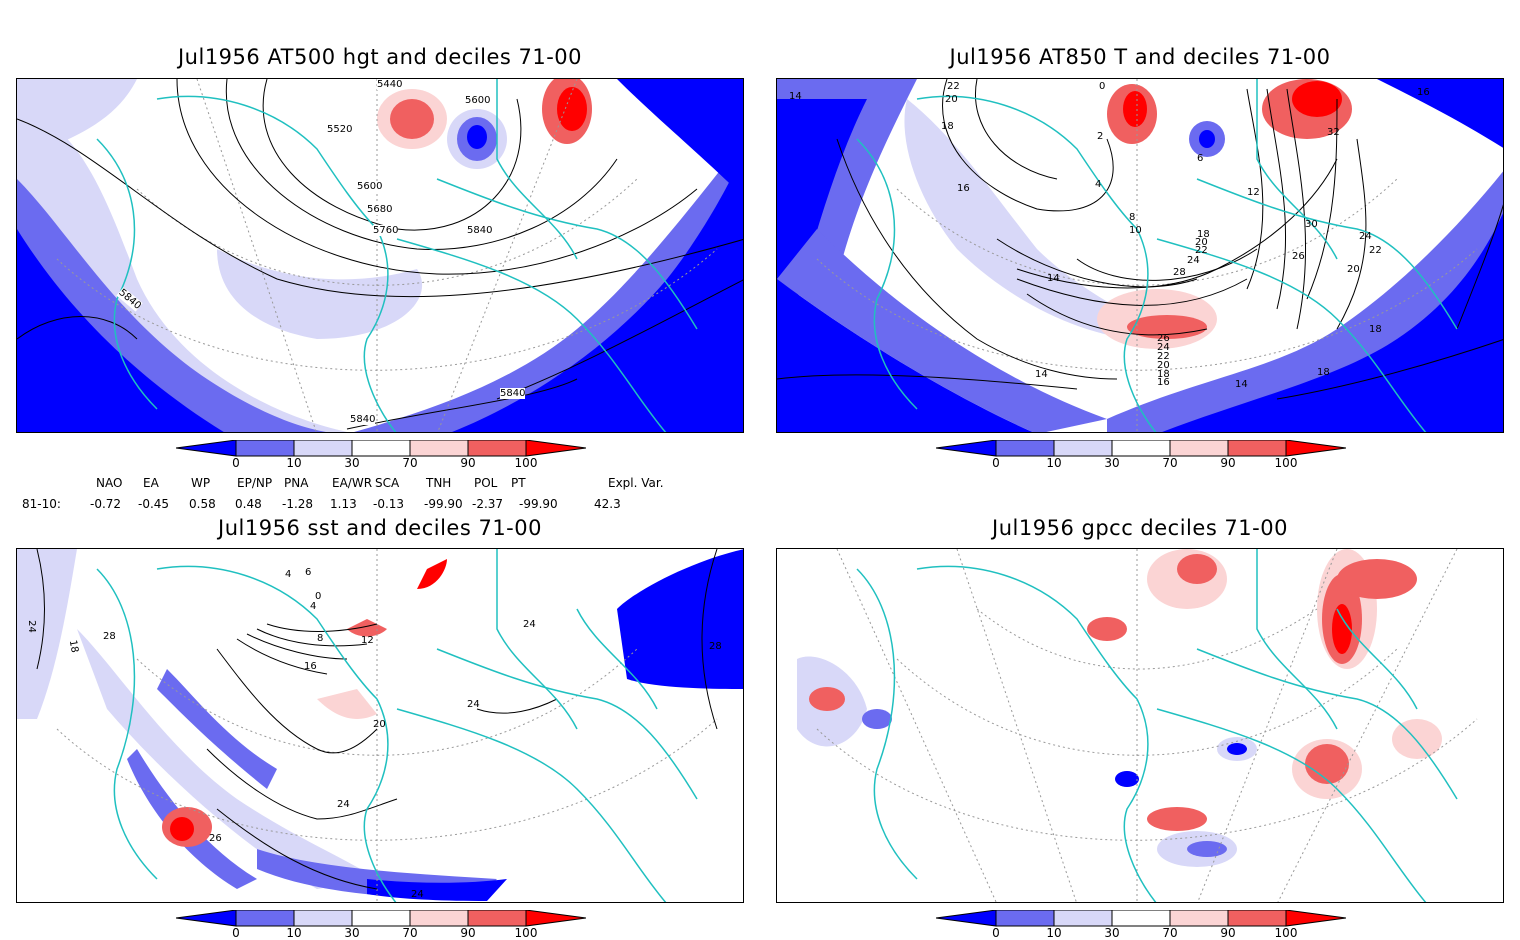 The height and width of the screenshot is (940, 1520). Describe the element at coordinates (386, 230) in the screenshot. I see `contour-label: 5760` at that location.